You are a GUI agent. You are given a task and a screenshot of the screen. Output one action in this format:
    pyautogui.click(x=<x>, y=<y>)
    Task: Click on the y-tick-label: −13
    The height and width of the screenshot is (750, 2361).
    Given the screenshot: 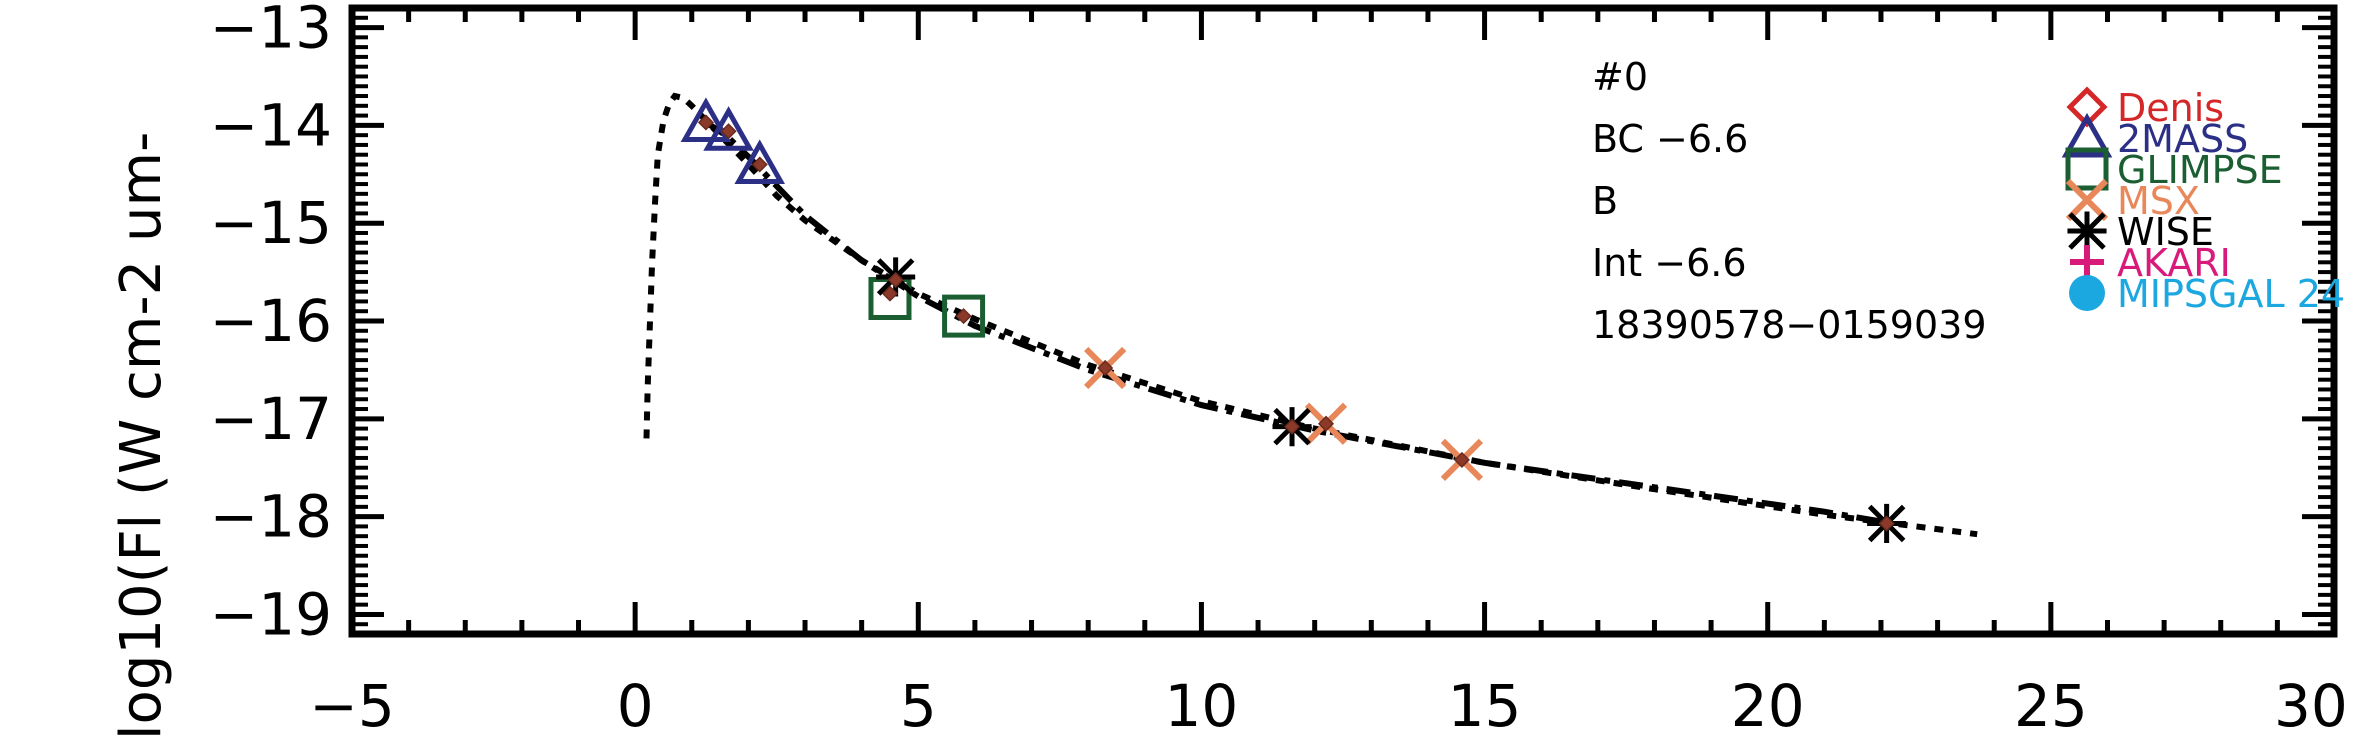 What is the action you would take?
    pyautogui.click(x=271, y=31)
    